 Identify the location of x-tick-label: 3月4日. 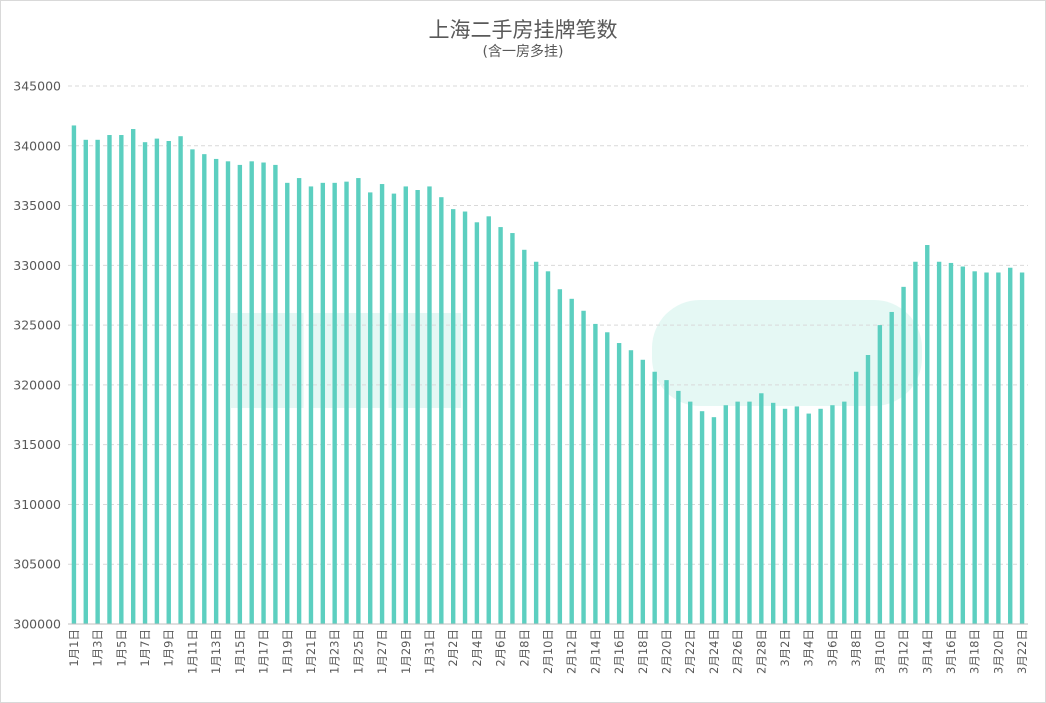
(809, 648).